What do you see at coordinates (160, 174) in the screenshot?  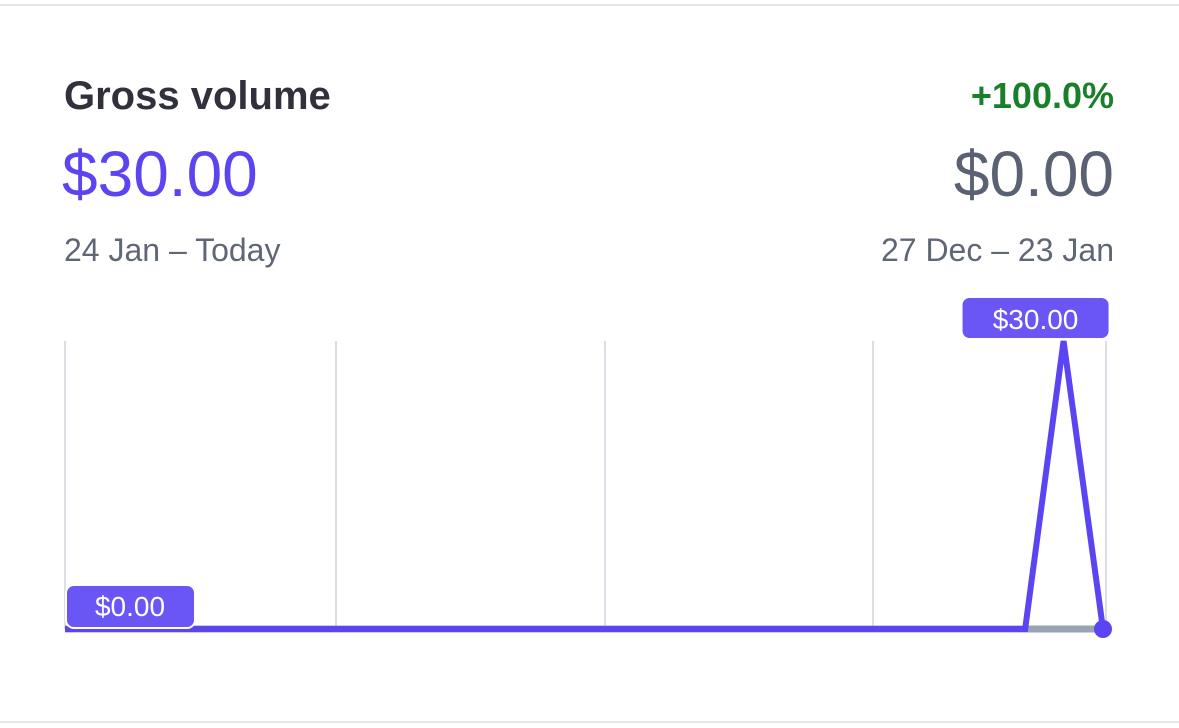 I see `current-value: $30.00` at bounding box center [160, 174].